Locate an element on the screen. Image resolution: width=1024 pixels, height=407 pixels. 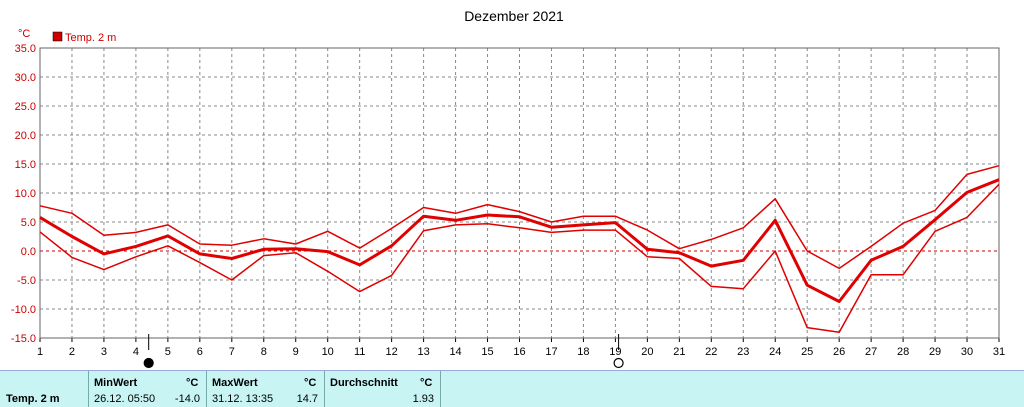
y-tick-label: 35.0 is located at coordinates (25, 49).